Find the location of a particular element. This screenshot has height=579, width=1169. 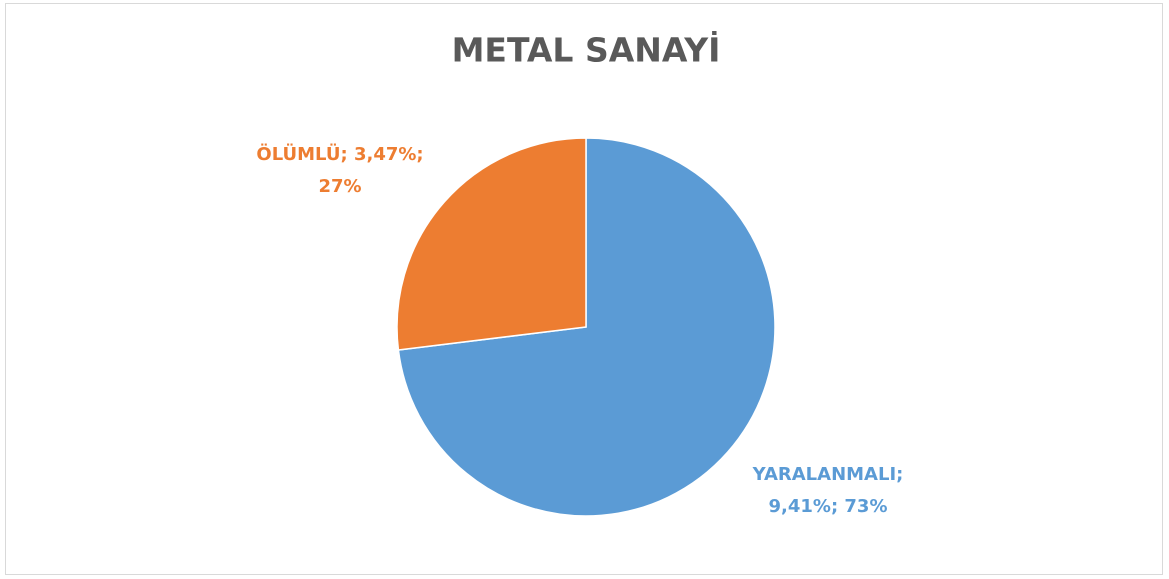

data-label: 27% is located at coordinates (339, 186).